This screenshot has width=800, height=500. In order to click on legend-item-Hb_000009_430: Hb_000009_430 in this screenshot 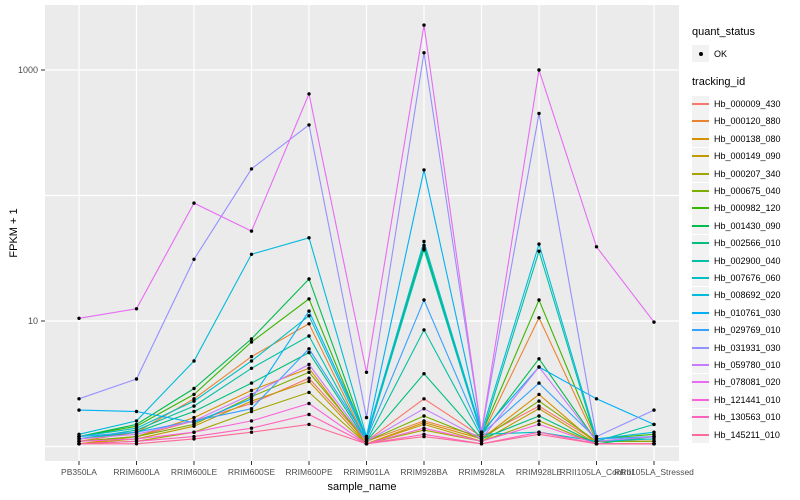, I will do `click(746, 104)`.